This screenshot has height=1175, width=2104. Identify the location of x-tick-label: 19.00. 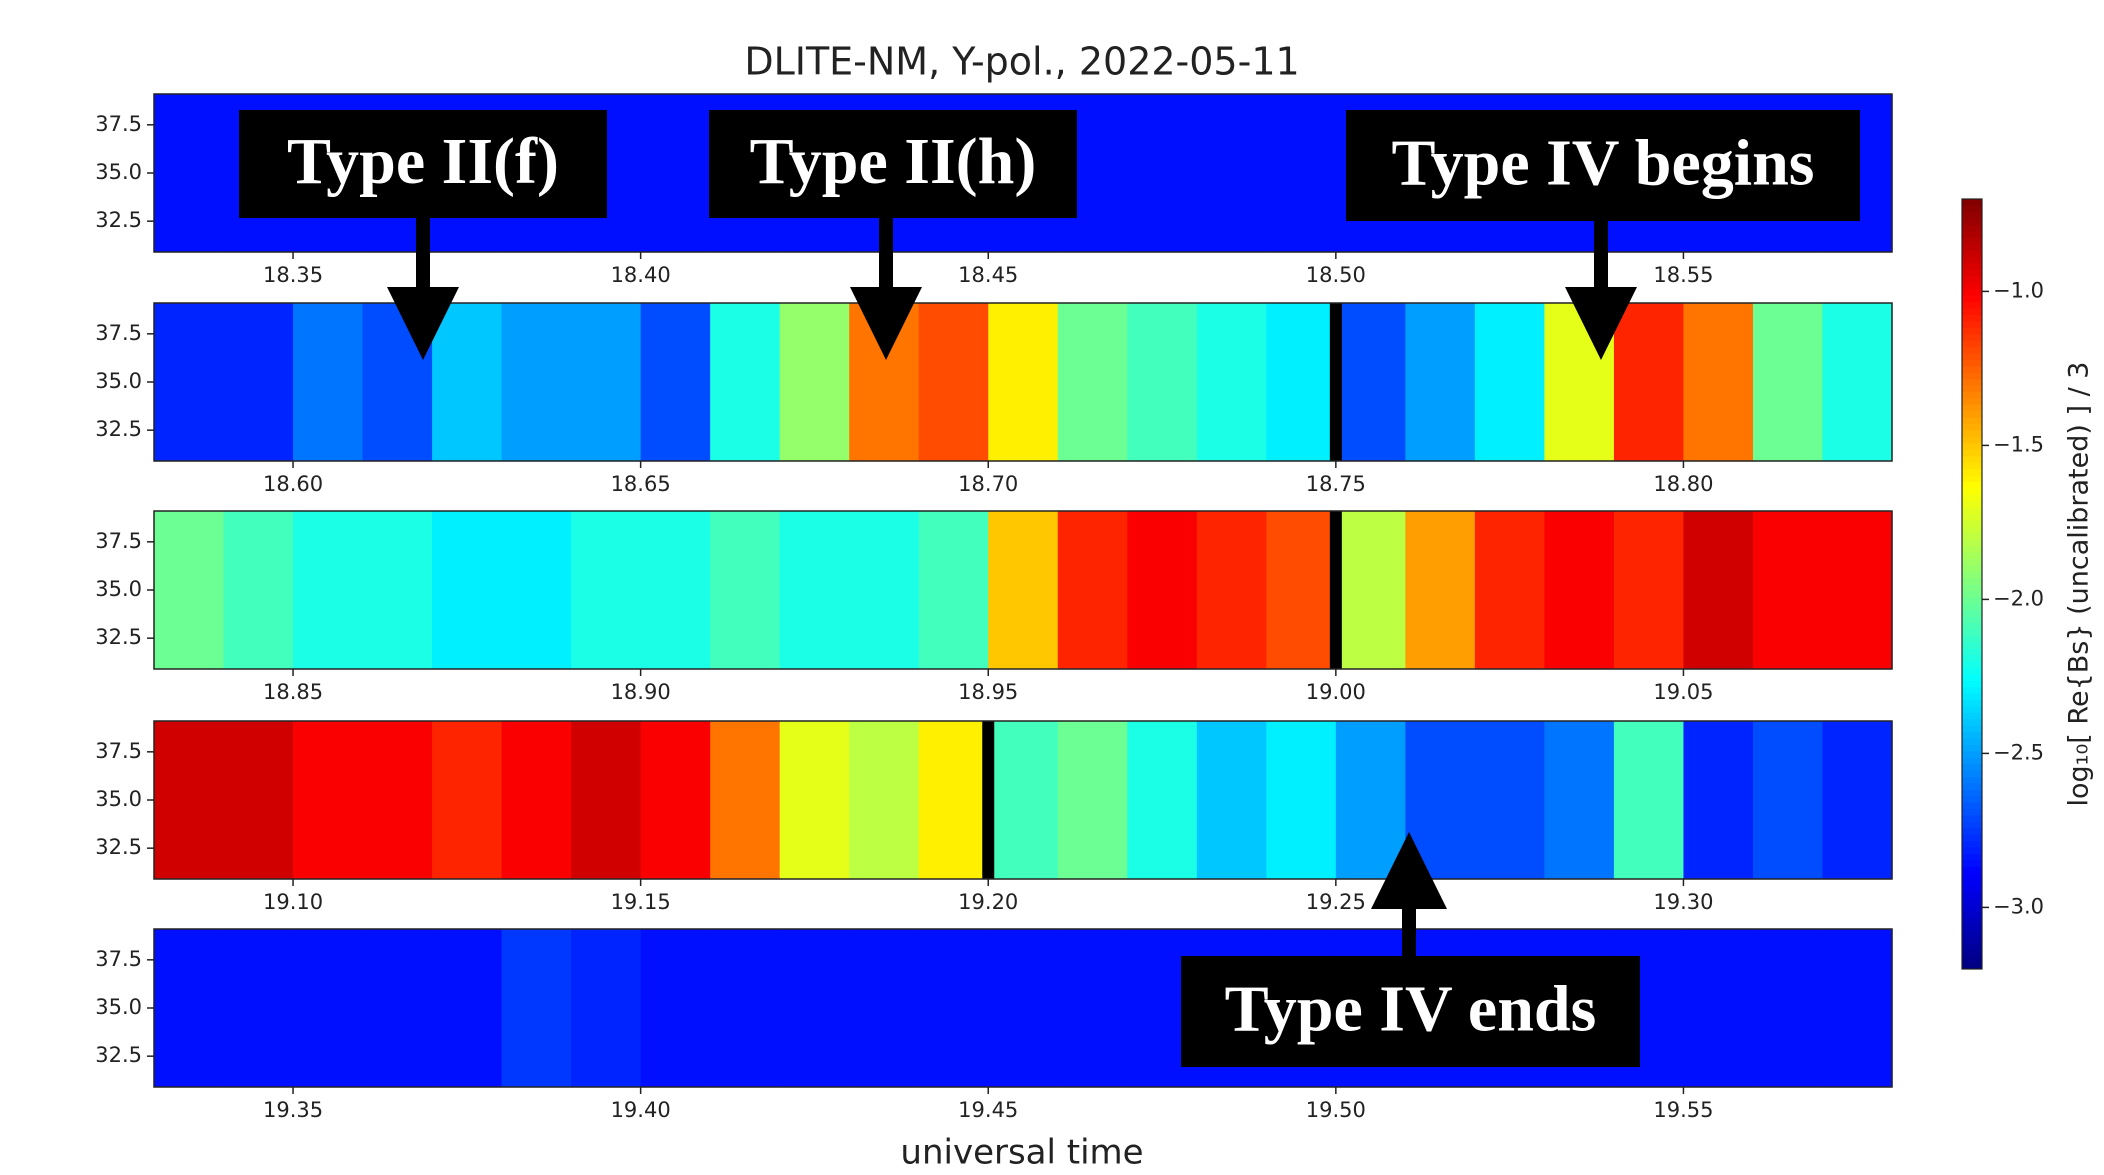
(1336, 692).